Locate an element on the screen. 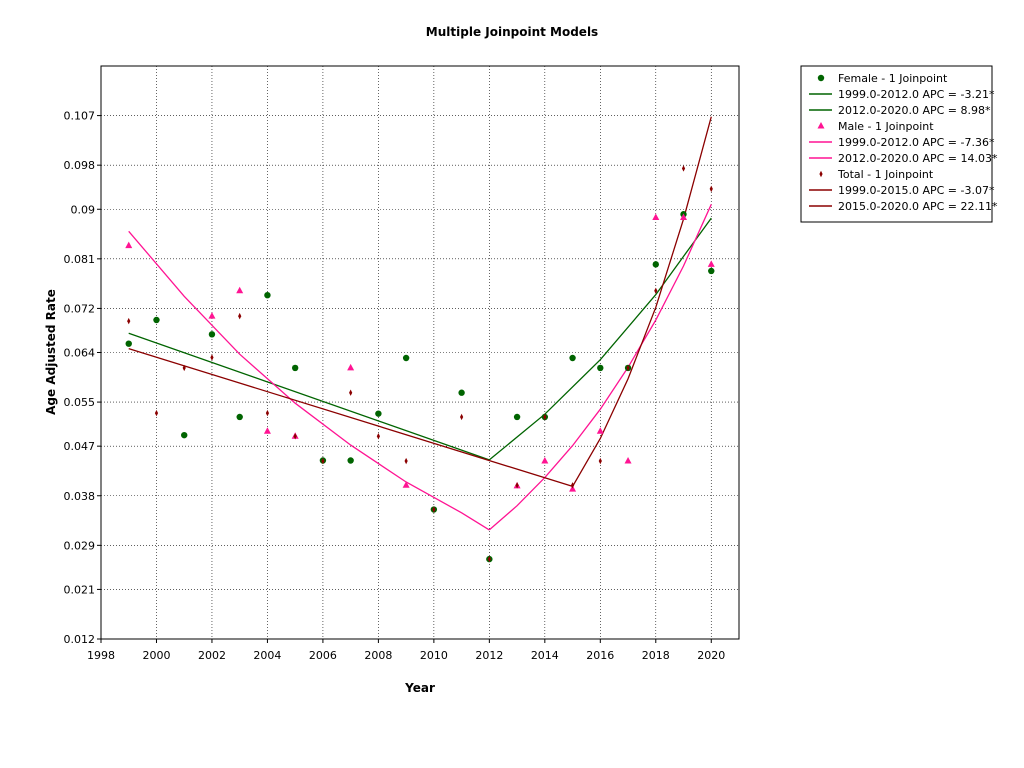 The width and height of the screenshot is (1024, 768). x-tick-label: 2012 is located at coordinates (489, 655).